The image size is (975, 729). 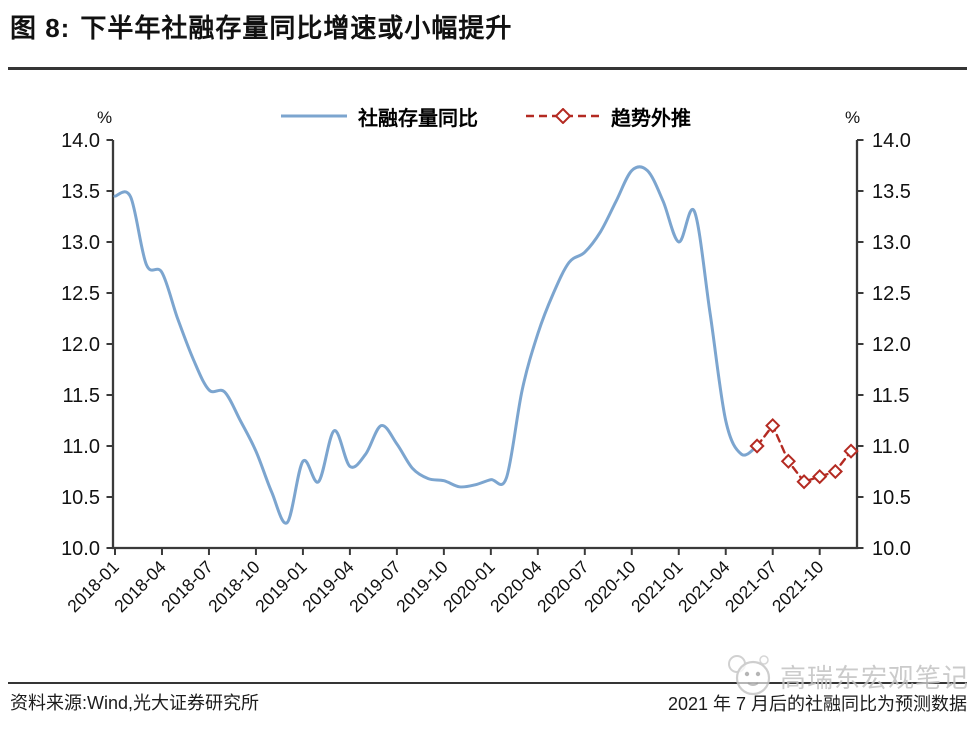 I want to click on y-axis-label-right: 10.0, so click(x=891, y=549).